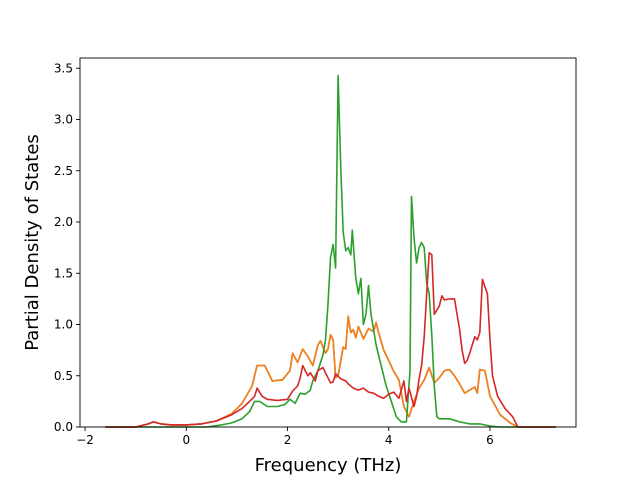 The height and width of the screenshot is (484, 640). What do you see at coordinates (328, 465) in the screenshot?
I see `x-axis-label: Frequency (THz)` at bounding box center [328, 465].